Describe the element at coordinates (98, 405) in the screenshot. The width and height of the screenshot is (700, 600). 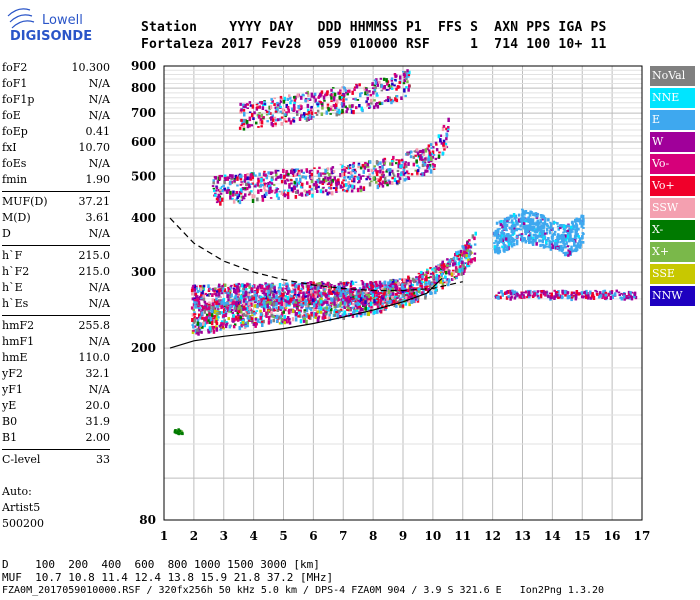
I see `param-value: 20.0` at that location.